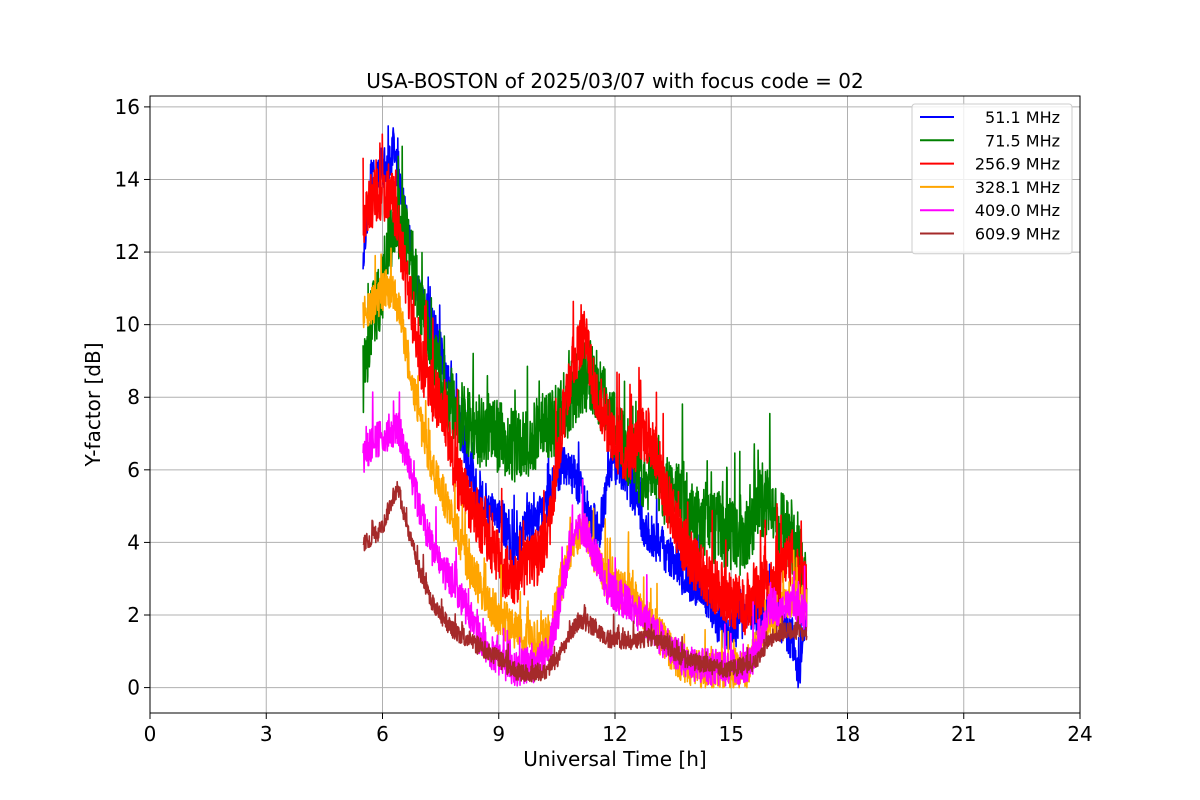  What do you see at coordinates (498, 734) in the screenshot?
I see `x-tick-label: 9` at bounding box center [498, 734].